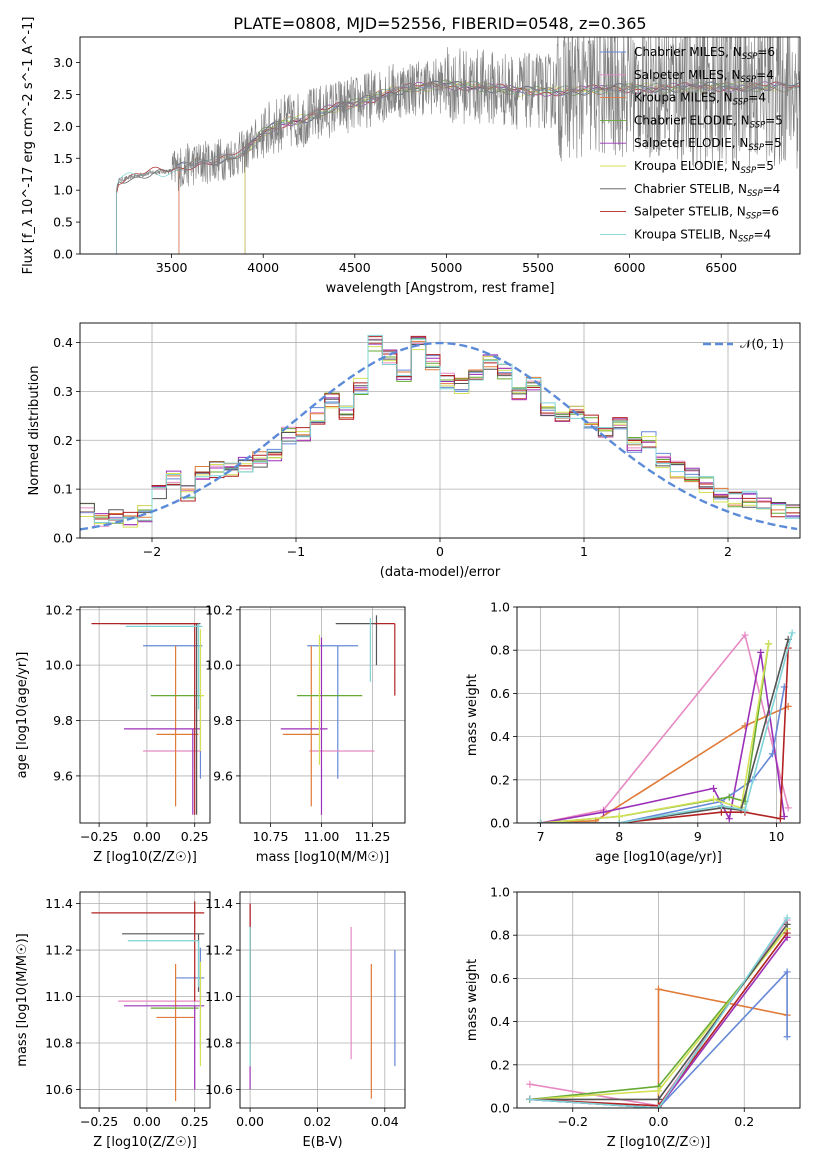 The image size is (819, 1170). Describe the element at coordinates (219, 1089) in the screenshot. I see `y-tick-label: 10.6` at that location.